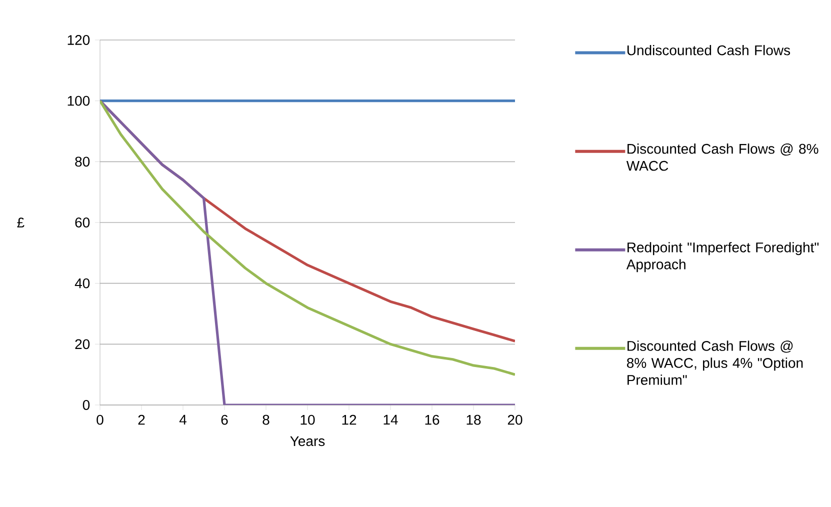  I want to click on legend-label: Discounted Cash Flows @ 8% WACC, so click(722, 157).